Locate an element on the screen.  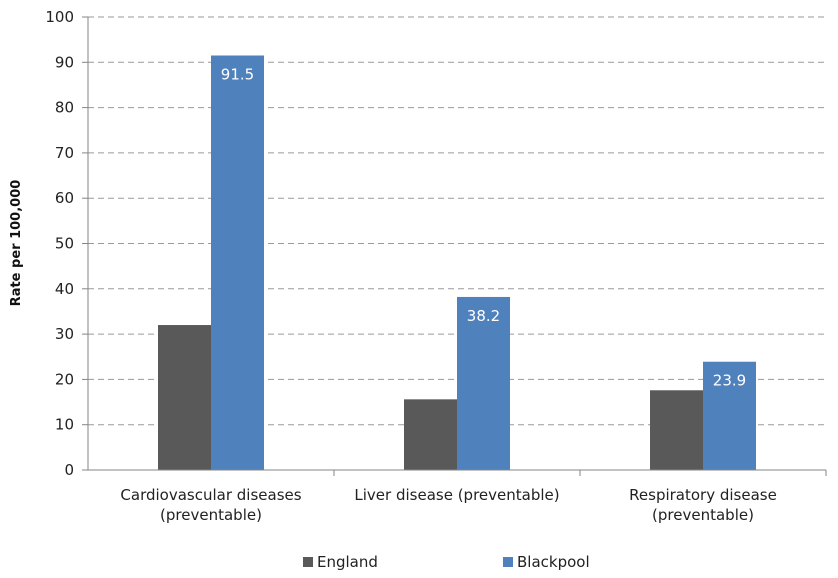
y-tick-label: 60 is located at coordinates (64, 198).